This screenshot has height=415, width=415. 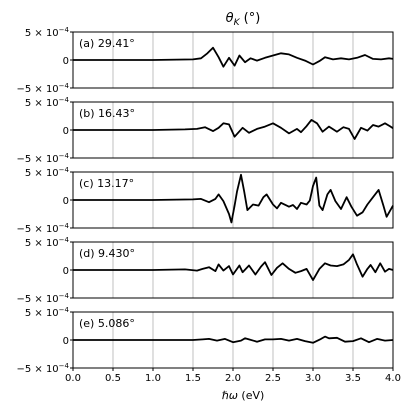 What do you see at coordinates (106, 183) in the screenshot?
I see `panel-label: (c) 13.17°` at bounding box center [106, 183].